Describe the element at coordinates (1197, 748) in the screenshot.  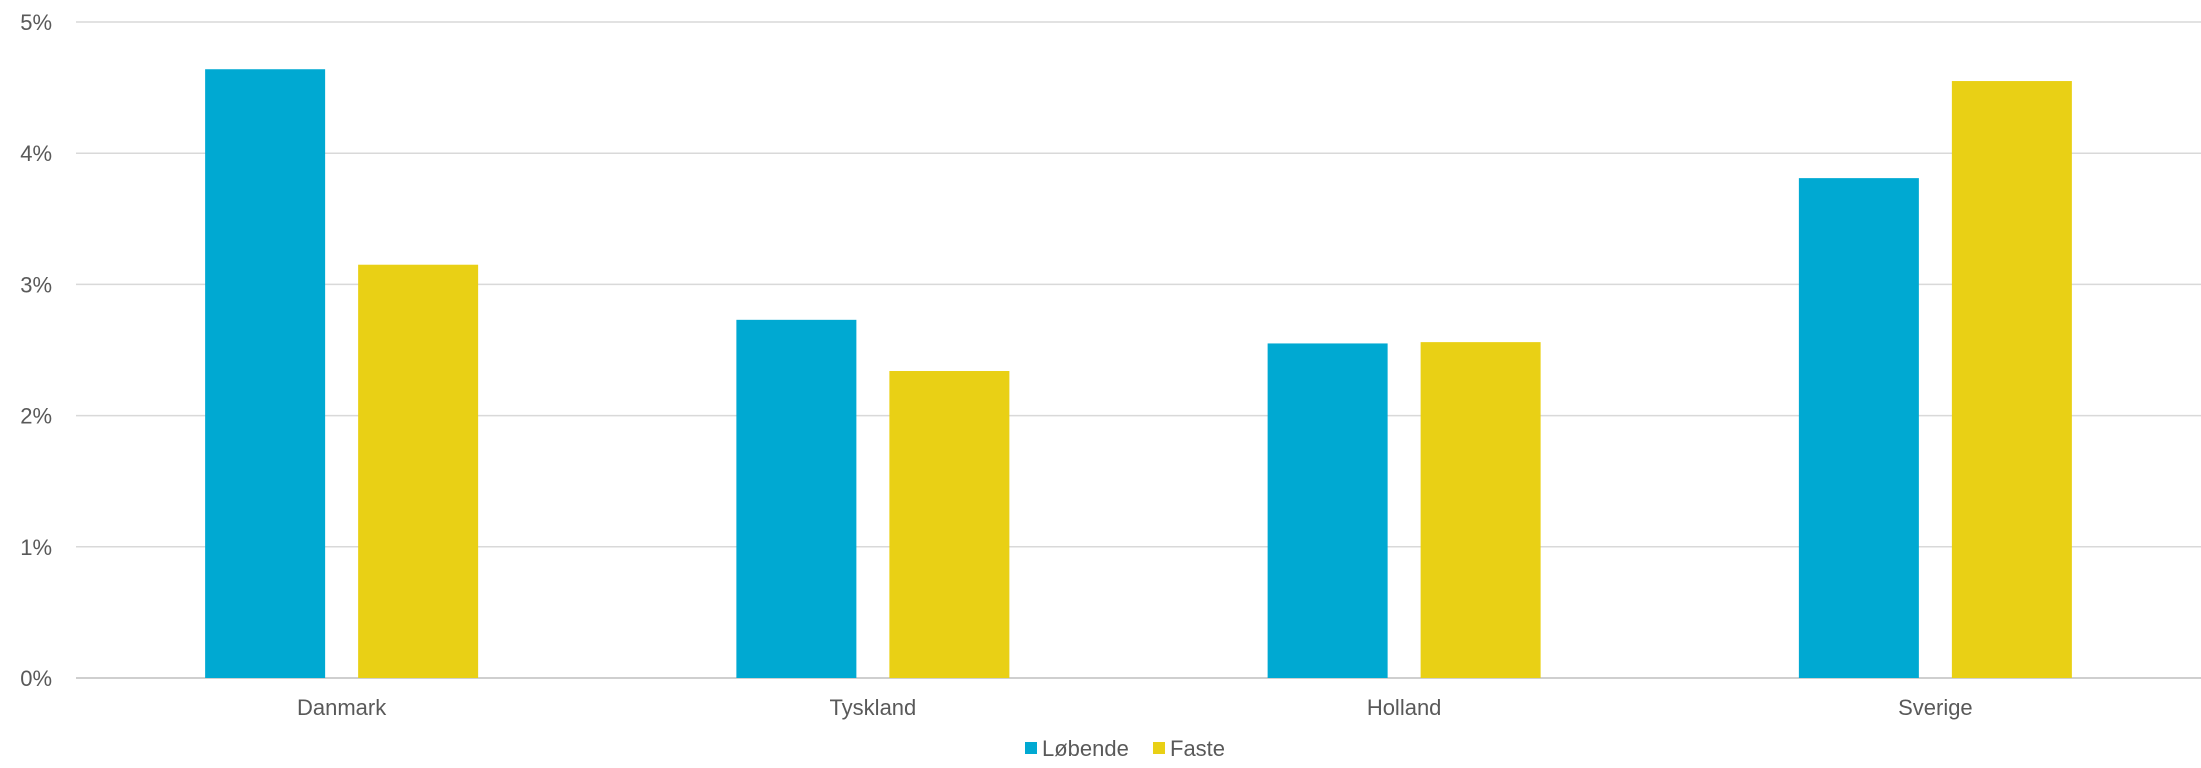
I see `legend-label: Faste` at that location.